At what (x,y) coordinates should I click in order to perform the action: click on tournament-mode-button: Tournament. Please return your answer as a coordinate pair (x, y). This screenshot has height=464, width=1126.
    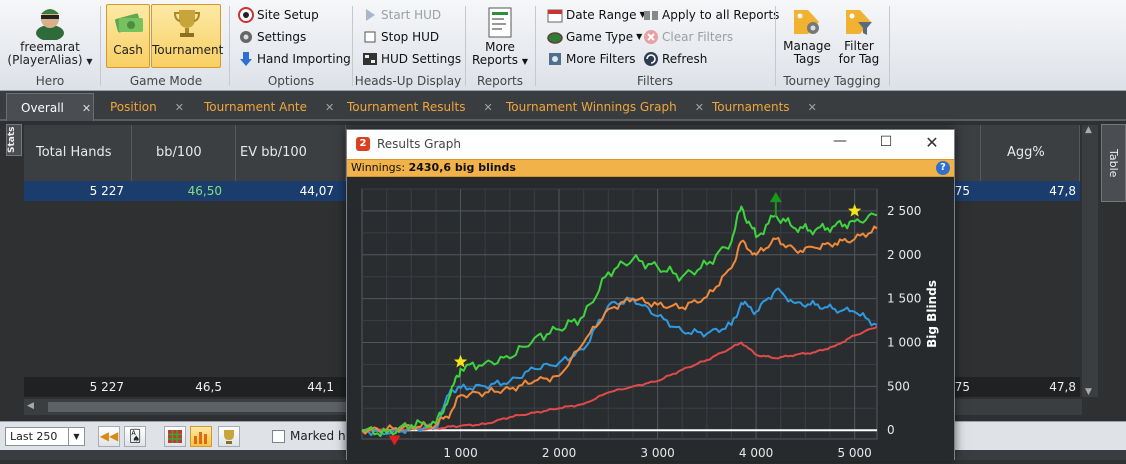
    Looking at the image, I should click on (187, 36).